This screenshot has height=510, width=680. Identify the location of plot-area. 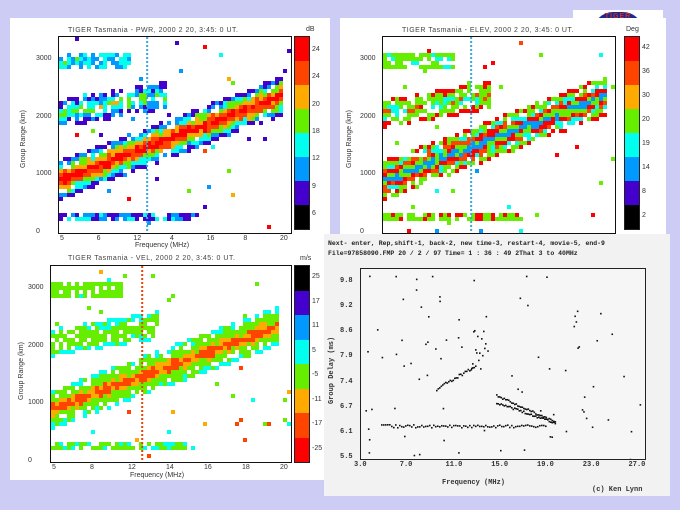
(499, 135).